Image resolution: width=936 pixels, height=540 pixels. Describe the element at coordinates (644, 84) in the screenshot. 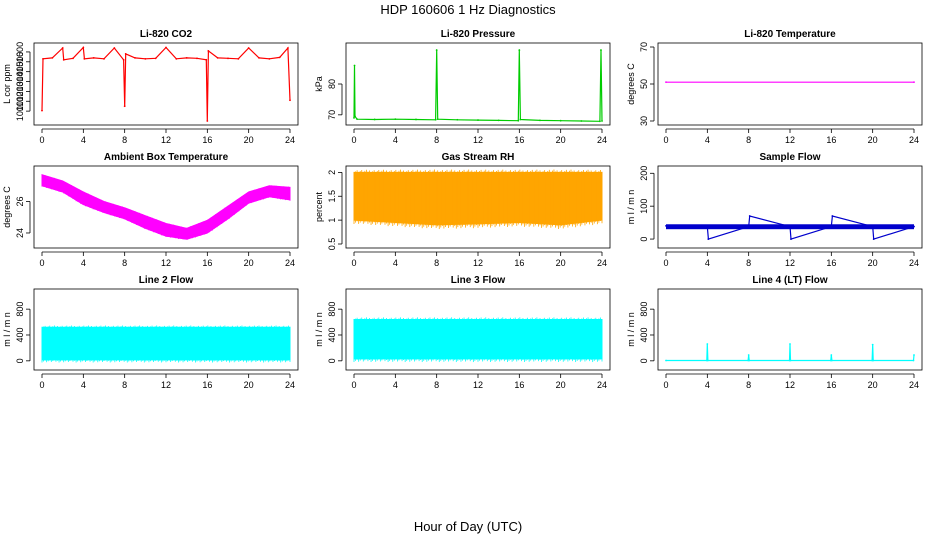

I see `y-tick-label: 50` at that location.